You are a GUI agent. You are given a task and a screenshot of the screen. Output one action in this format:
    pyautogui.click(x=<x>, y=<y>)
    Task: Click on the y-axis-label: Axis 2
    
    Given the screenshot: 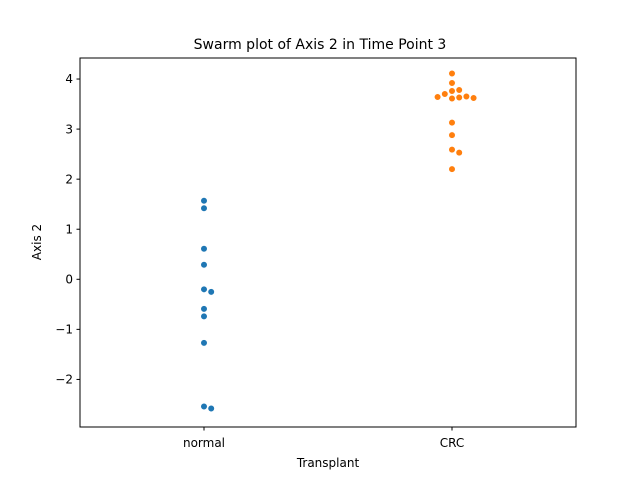 What is the action you would take?
    pyautogui.click(x=37, y=242)
    